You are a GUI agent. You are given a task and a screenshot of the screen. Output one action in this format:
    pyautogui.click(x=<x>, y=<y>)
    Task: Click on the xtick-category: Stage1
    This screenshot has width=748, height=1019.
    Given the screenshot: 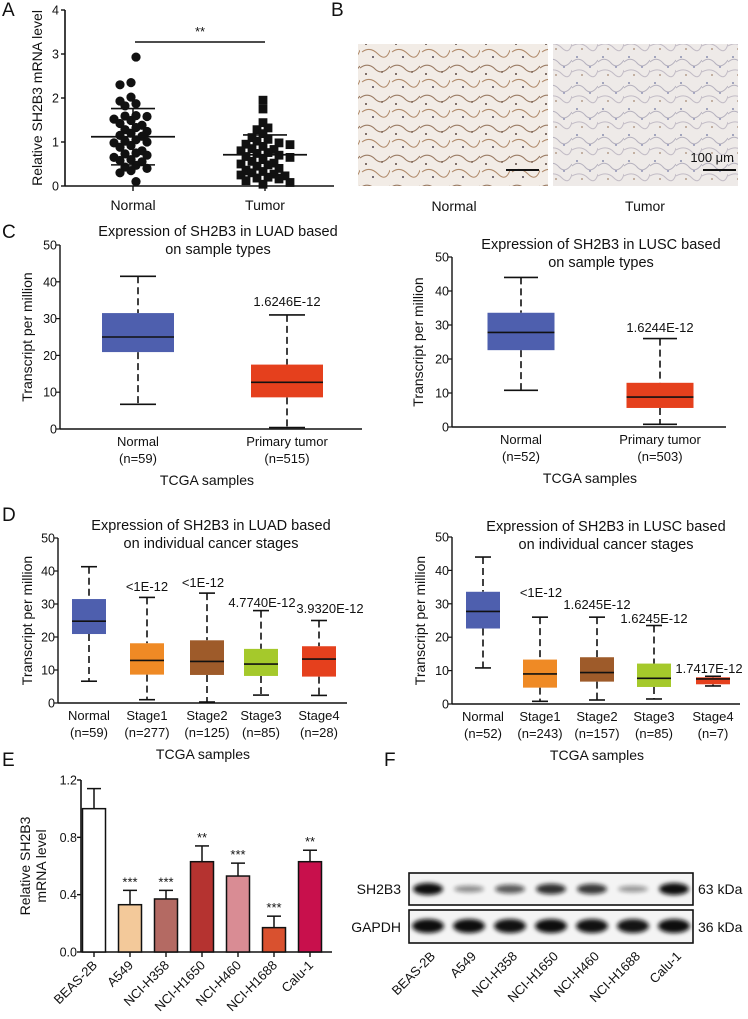 What is the action you would take?
    pyautogui.click(x=539, y=716)
    